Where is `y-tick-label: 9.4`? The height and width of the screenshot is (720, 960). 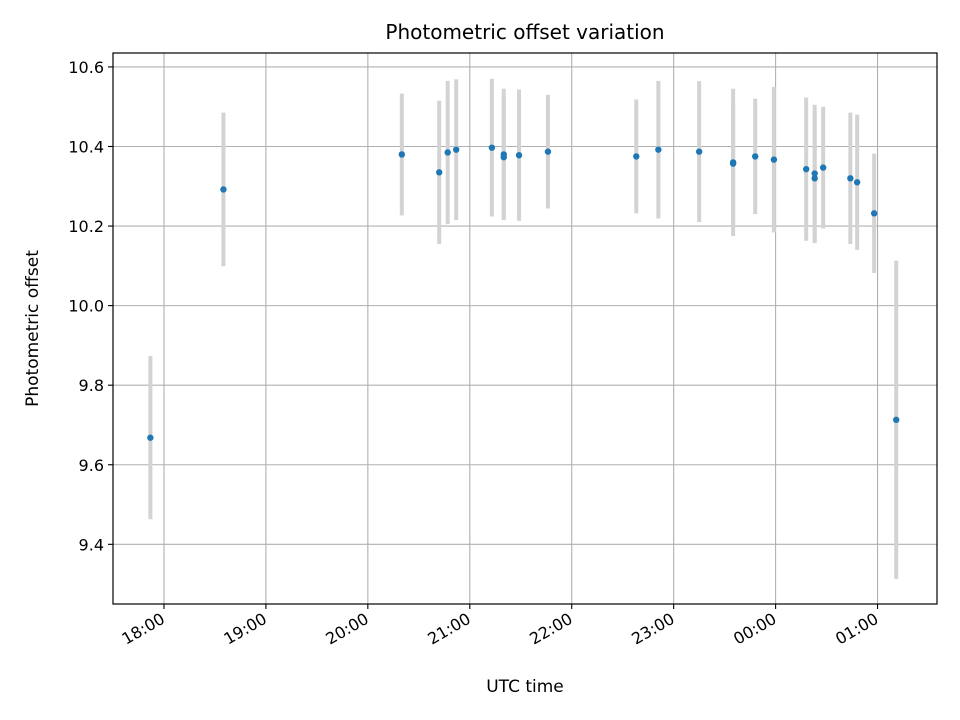 y-tick-label: 9.4 is located at coordinates (91, 544).